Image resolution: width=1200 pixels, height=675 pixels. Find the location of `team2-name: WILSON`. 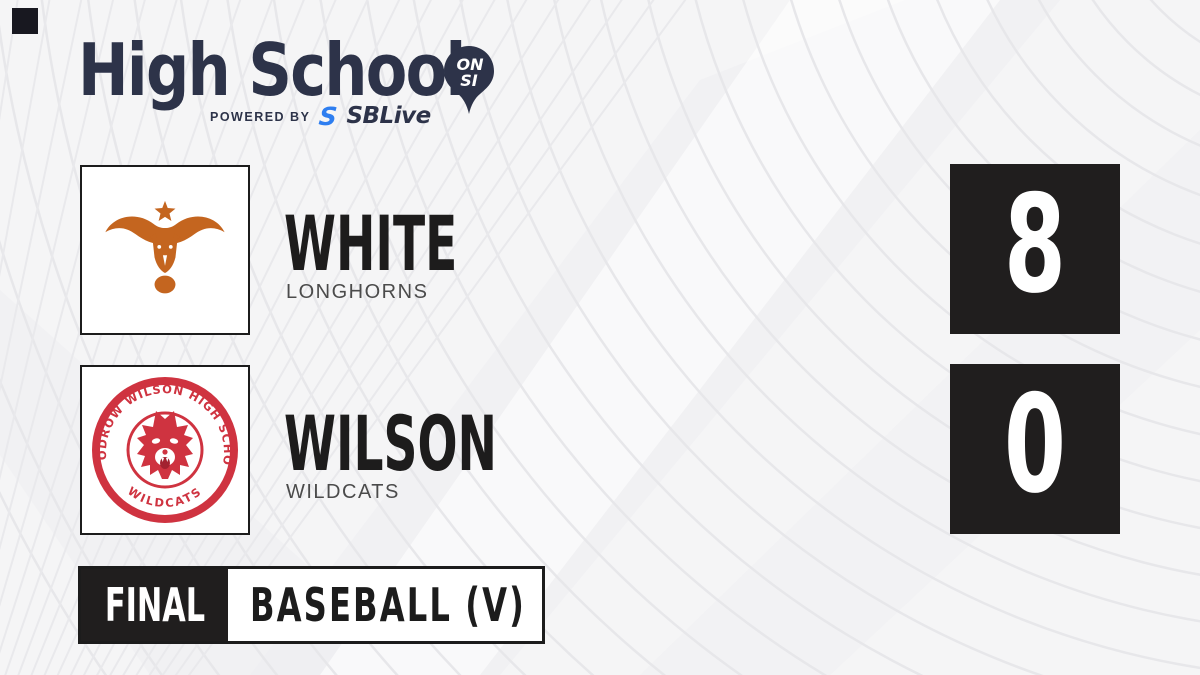

team2-name: WILSON is located at coordinates (390, 443).